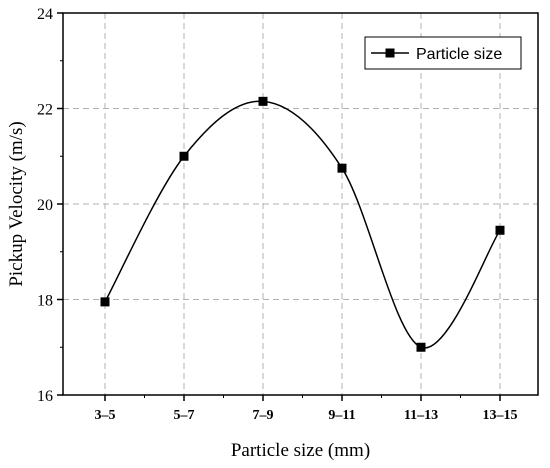 This screenshot has width=550, height=468. What do you see at coordinates (390, 53) in the screenshot?
I see `legend-marker` at bounding box center [390, 53].